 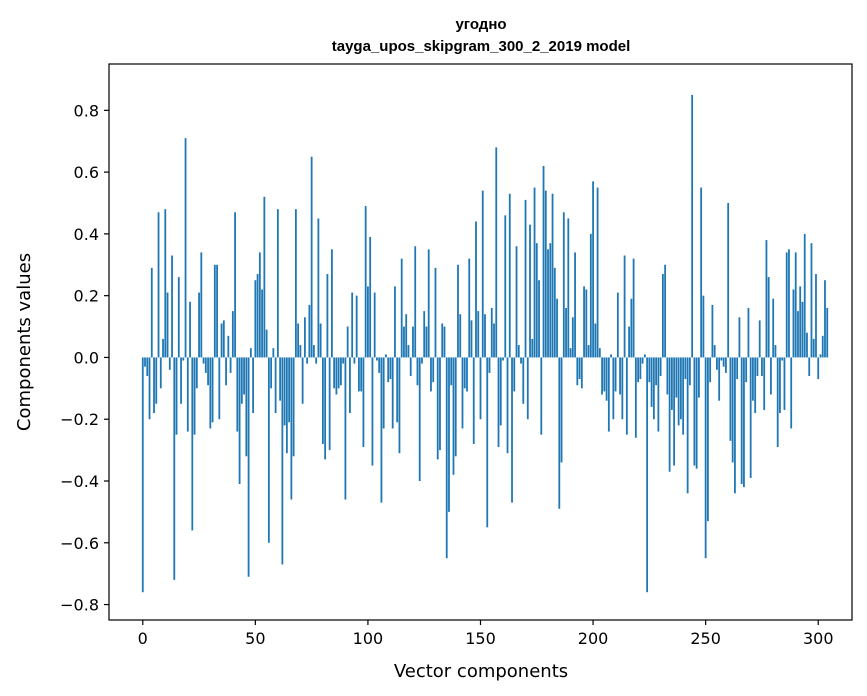 I want to click on y-tick-label-8: 0.8, so click(x=86, y=110).